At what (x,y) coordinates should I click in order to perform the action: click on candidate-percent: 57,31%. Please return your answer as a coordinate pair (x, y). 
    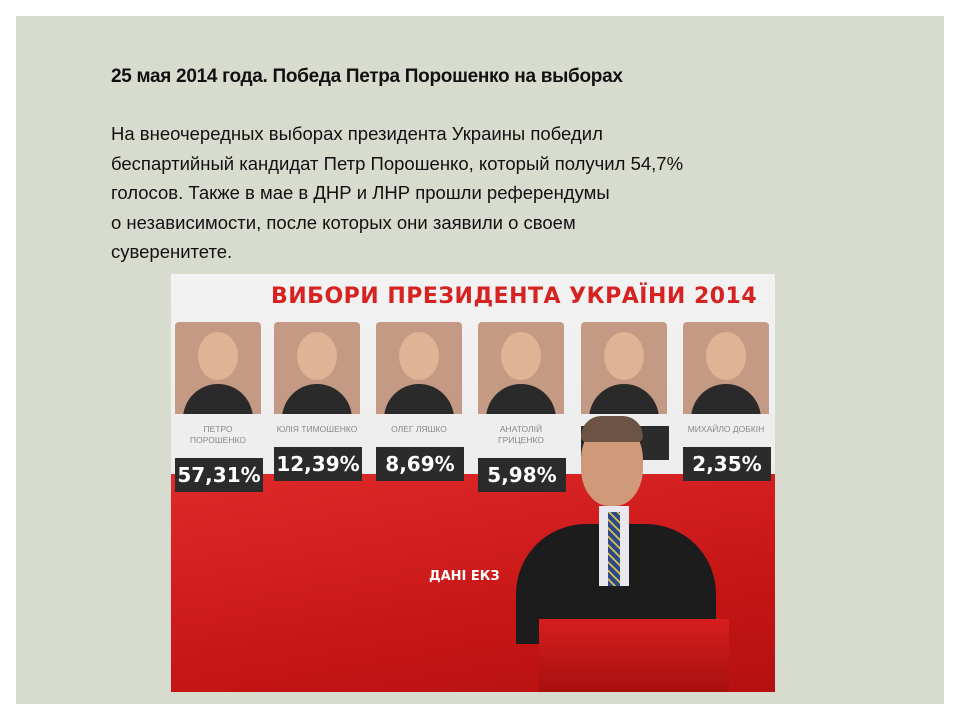
    Looking at the image, I should click on (219, 475).